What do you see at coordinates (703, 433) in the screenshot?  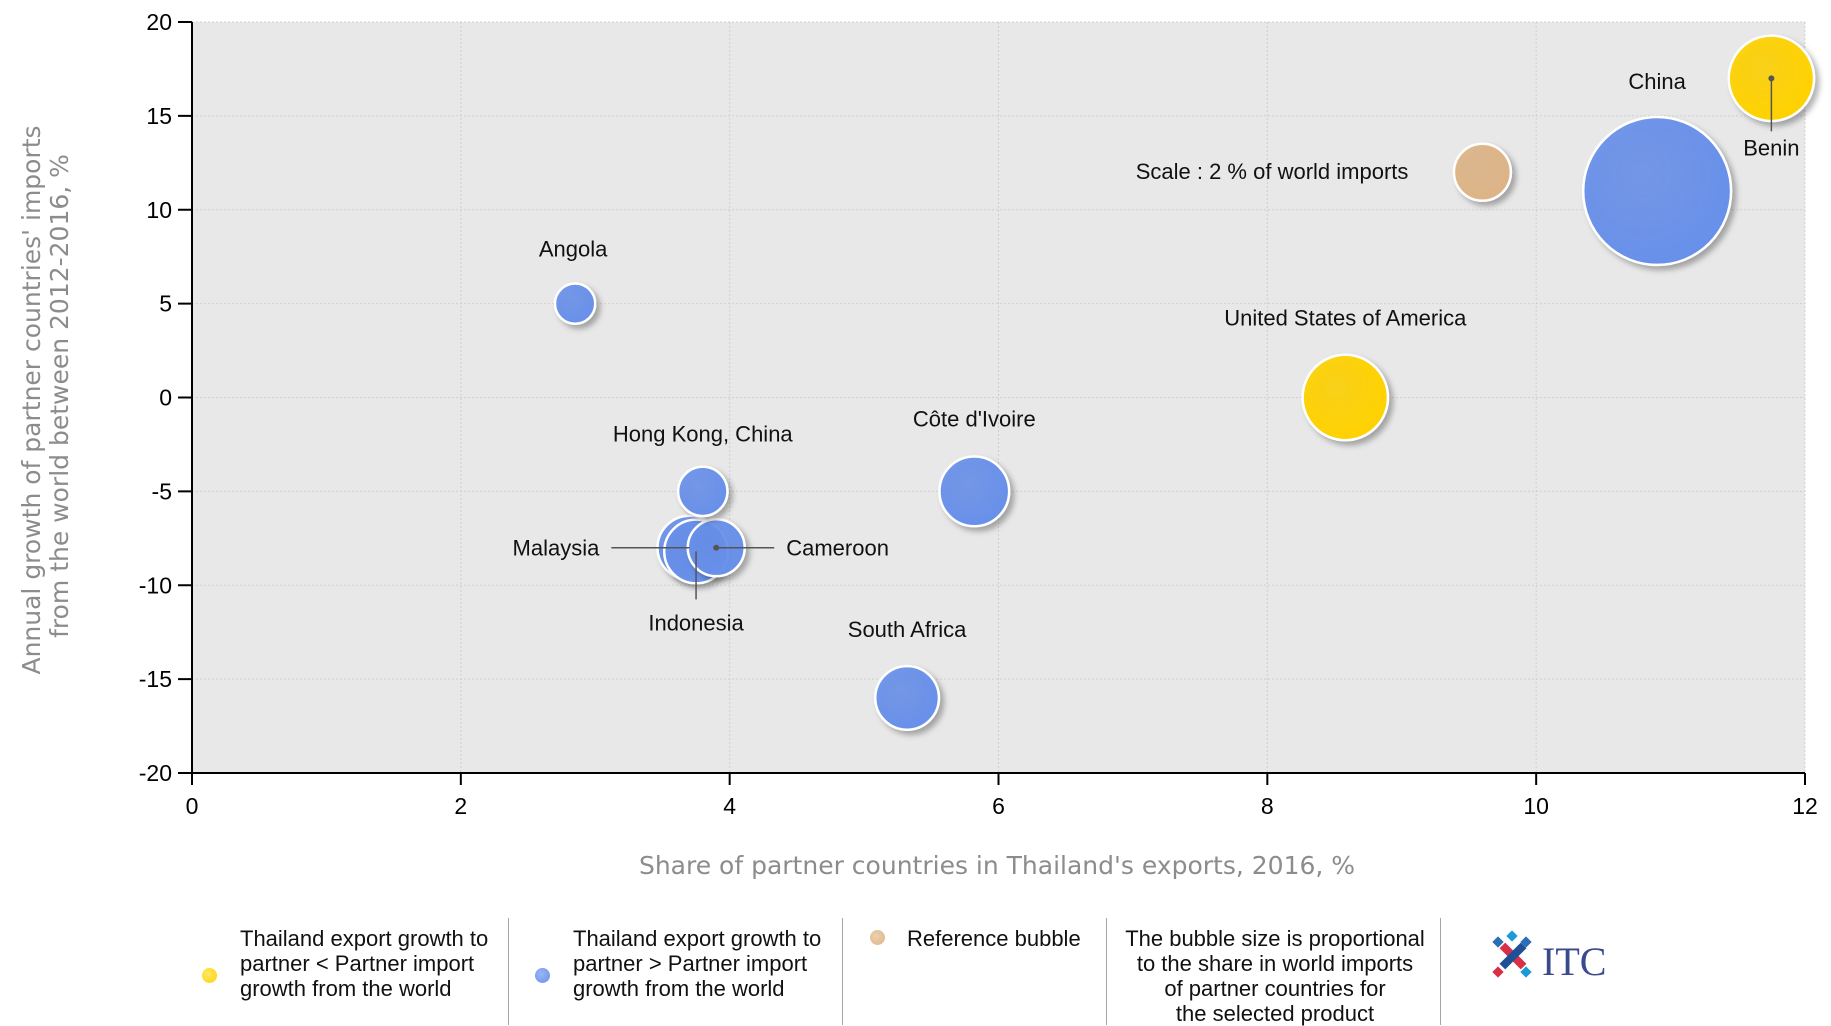 I see `bubble-label-hong-kong-china: Hong Kong, China` at bounding box center [703, 433].